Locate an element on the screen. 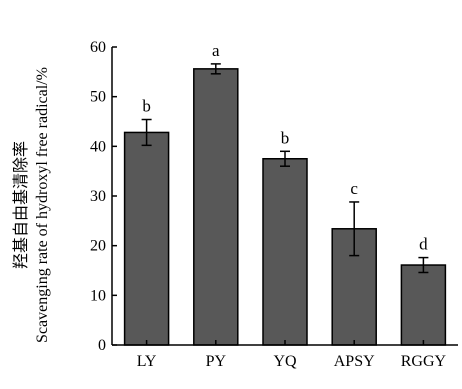  x-ticks-group: LY PY YQ APSY RGGY is located at coordinates (292, 355).